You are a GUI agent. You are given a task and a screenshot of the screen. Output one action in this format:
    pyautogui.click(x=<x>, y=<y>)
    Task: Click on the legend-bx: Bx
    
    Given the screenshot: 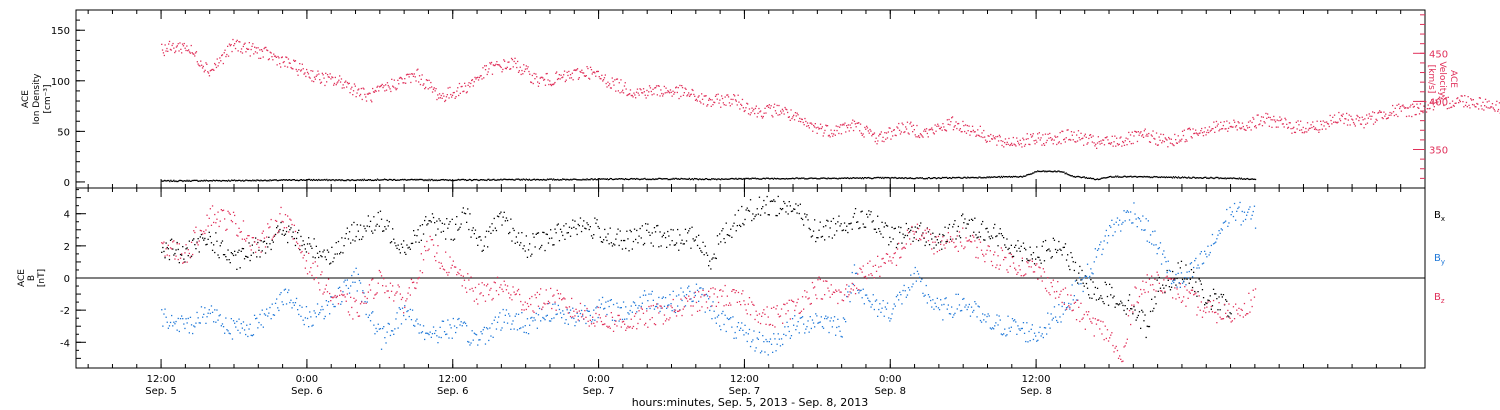 What is the action you would take?
    pyautogui.click(x=1439, y=216)
    